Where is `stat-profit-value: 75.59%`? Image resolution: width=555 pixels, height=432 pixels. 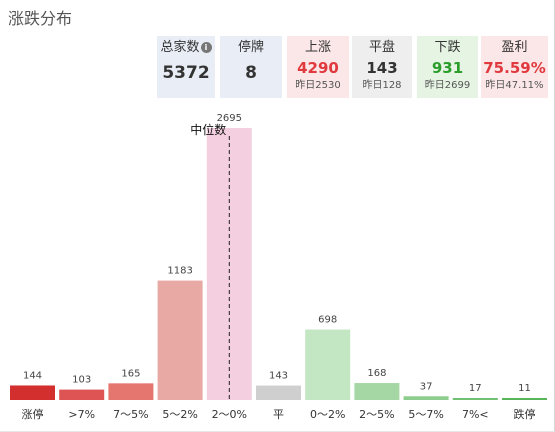
stat-profit-value: 75.59% is located at coordinates (514, 68).